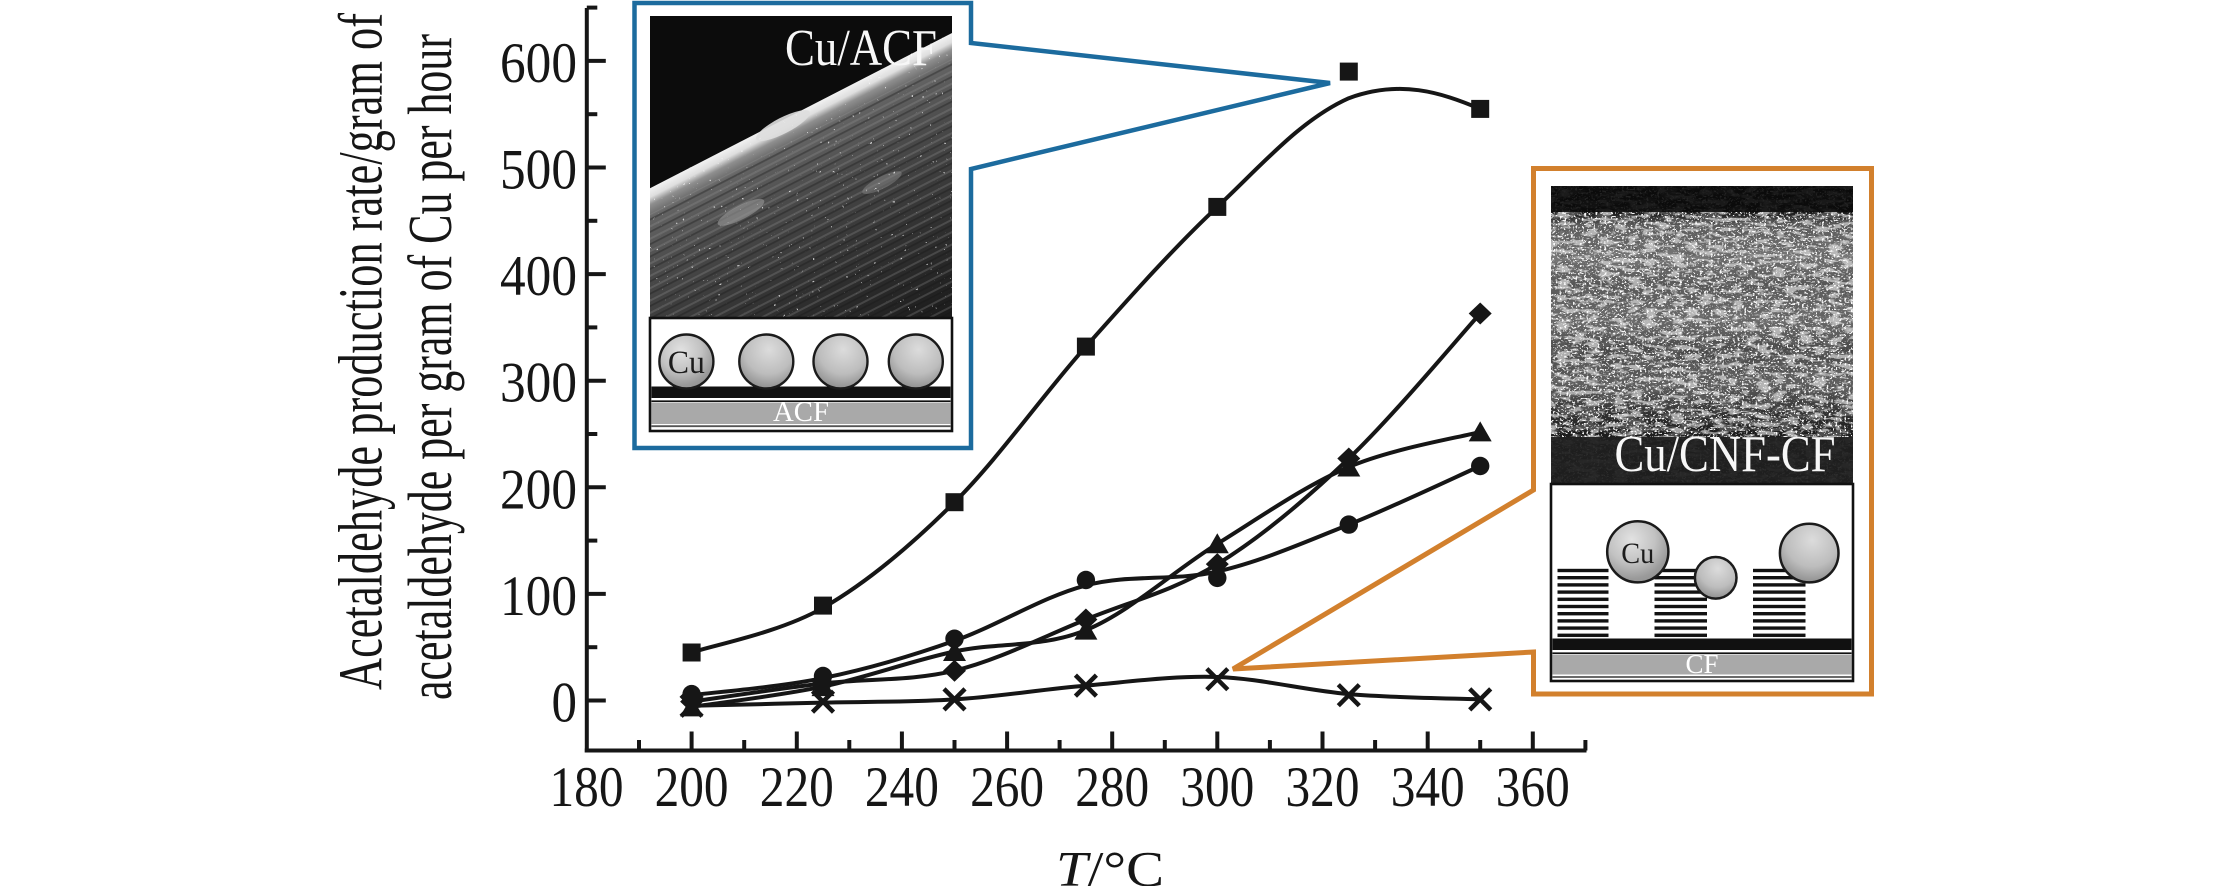 The image size is (2213, 886). I want to click on svg-text: 320, so click(1323, 787).